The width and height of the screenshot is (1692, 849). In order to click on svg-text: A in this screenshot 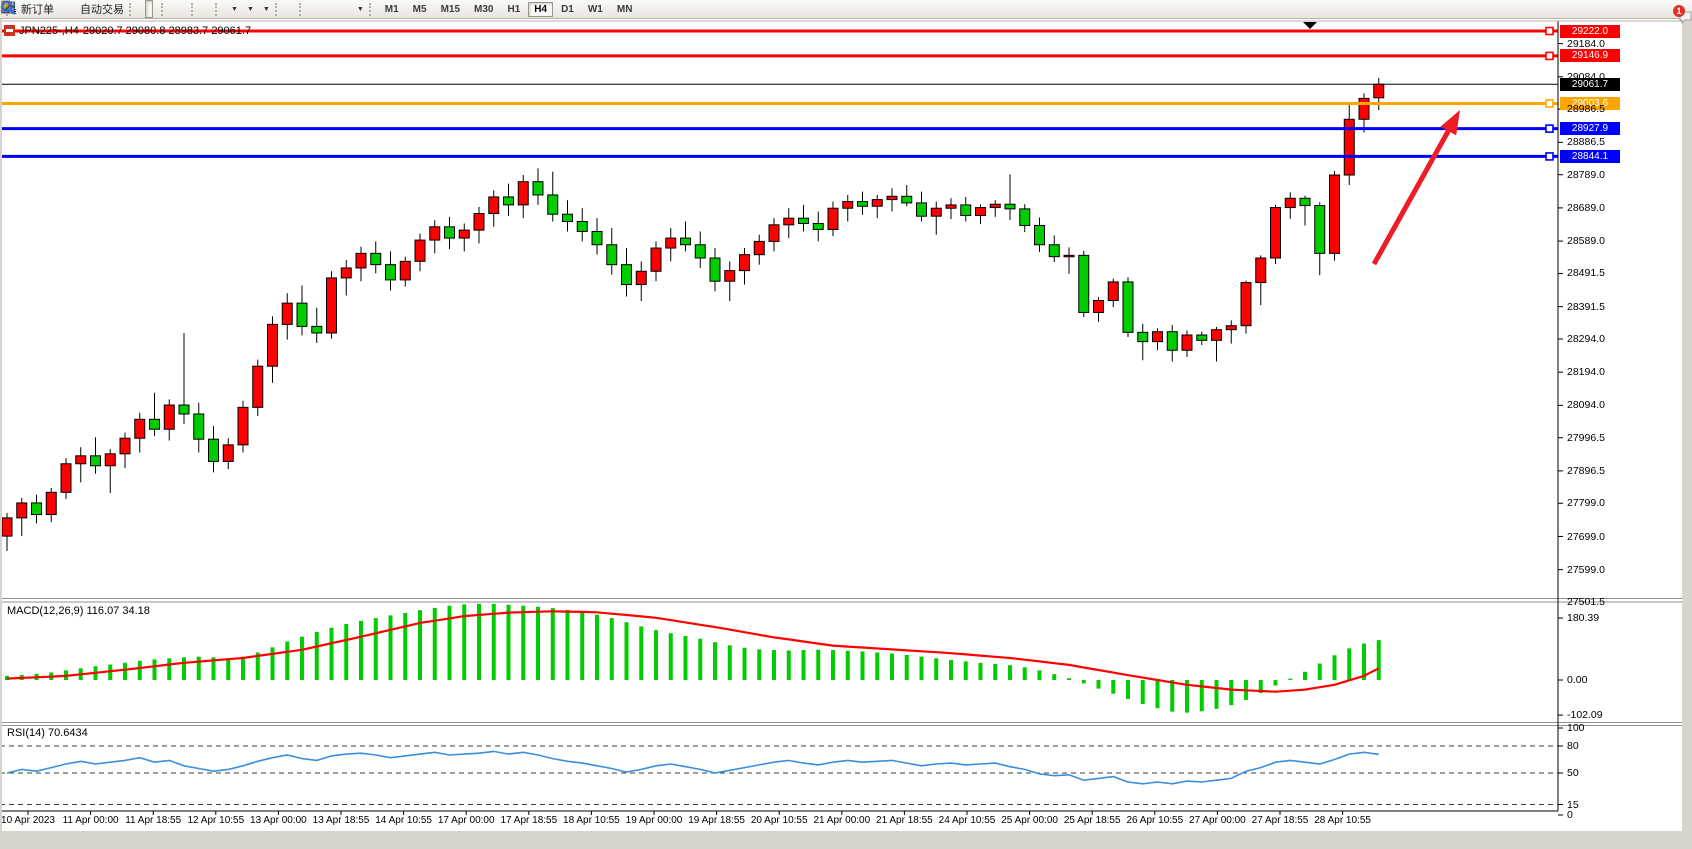, I will do `click(6, 8)`.